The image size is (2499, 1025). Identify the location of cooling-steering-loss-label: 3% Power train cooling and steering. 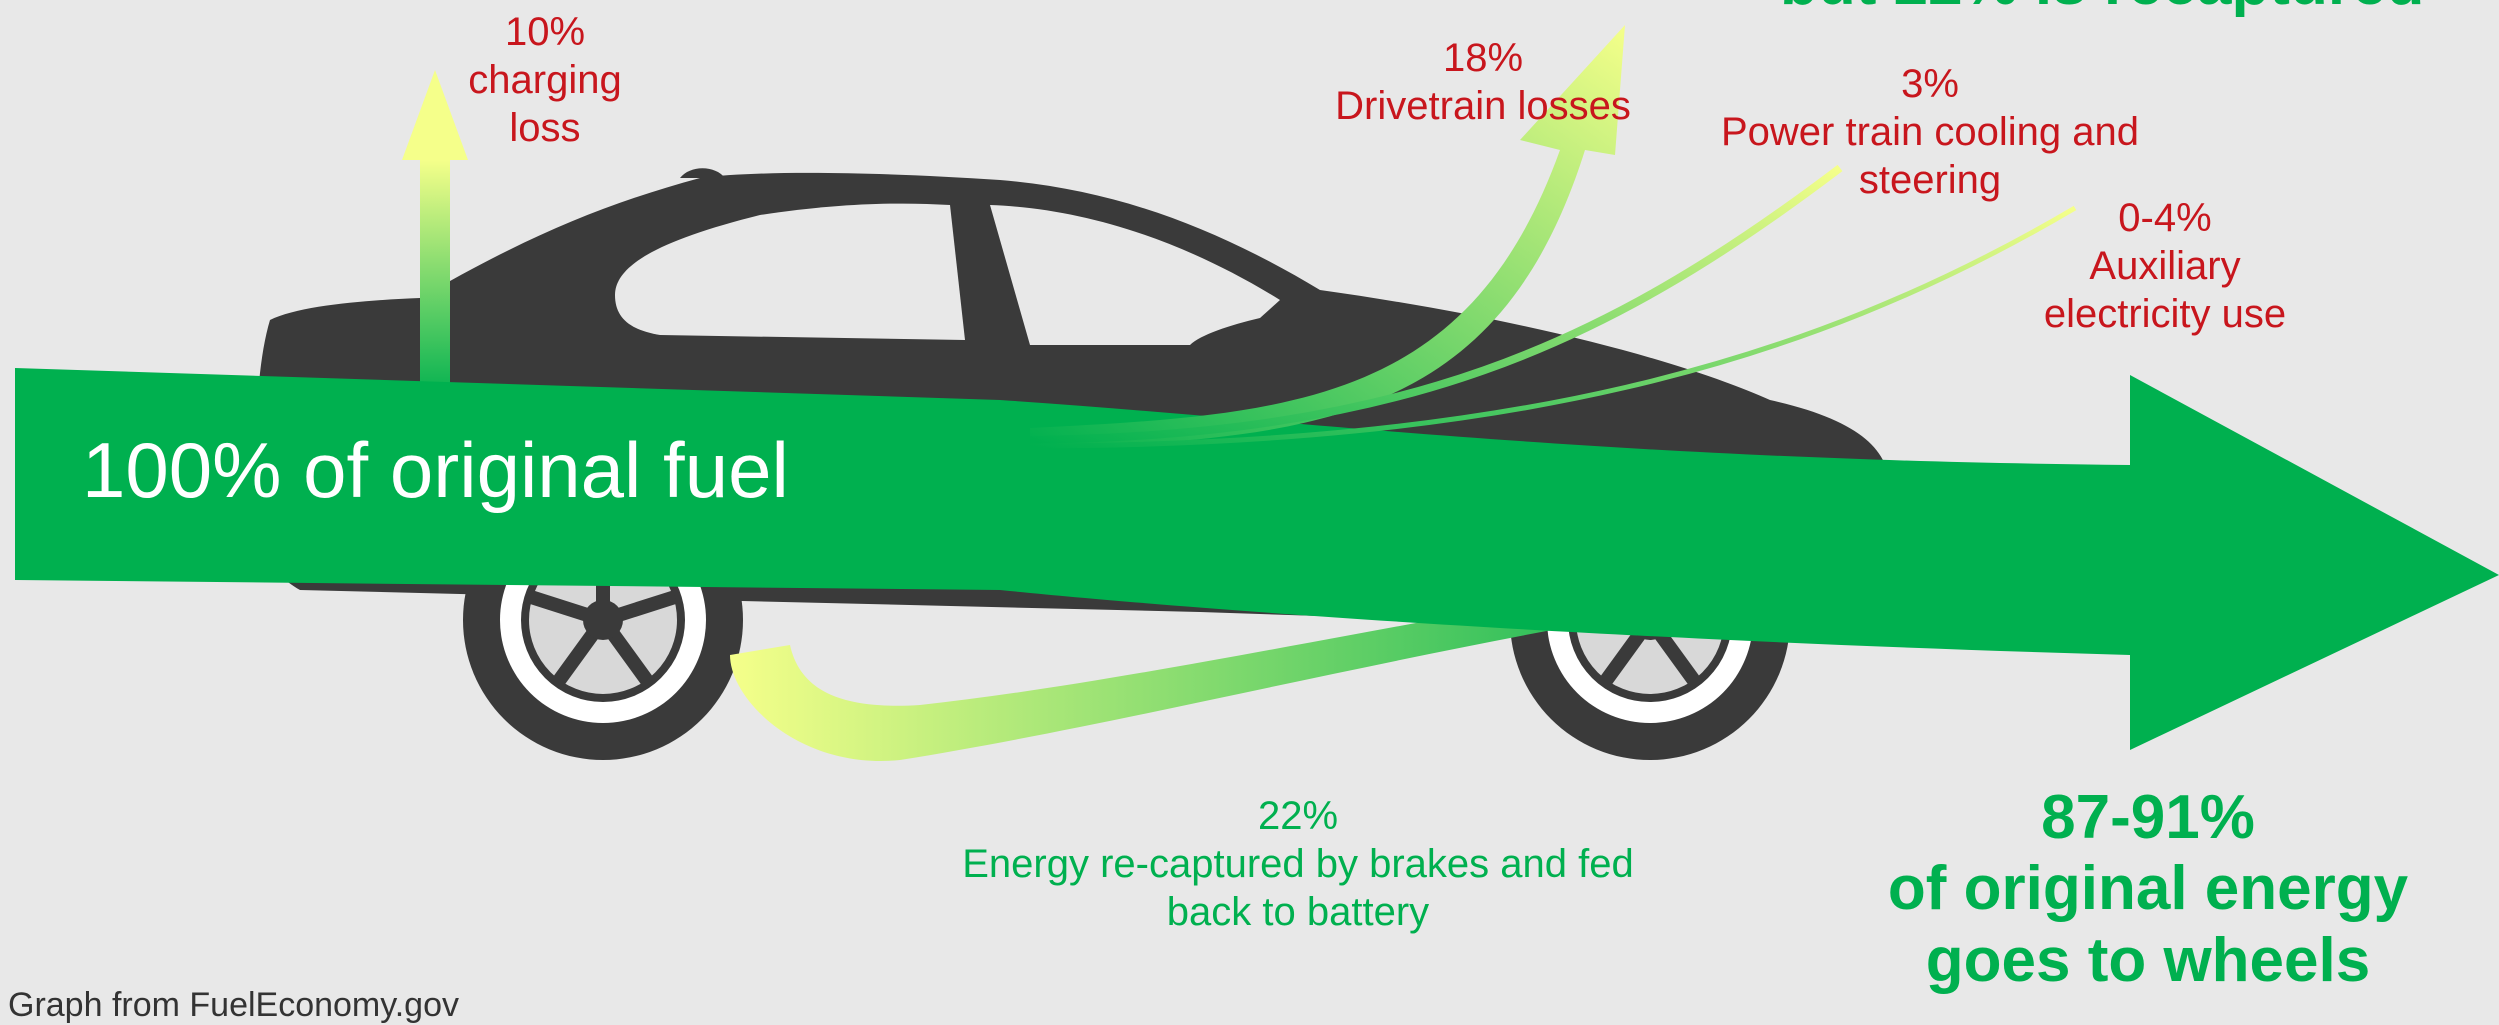
(1930, 132).